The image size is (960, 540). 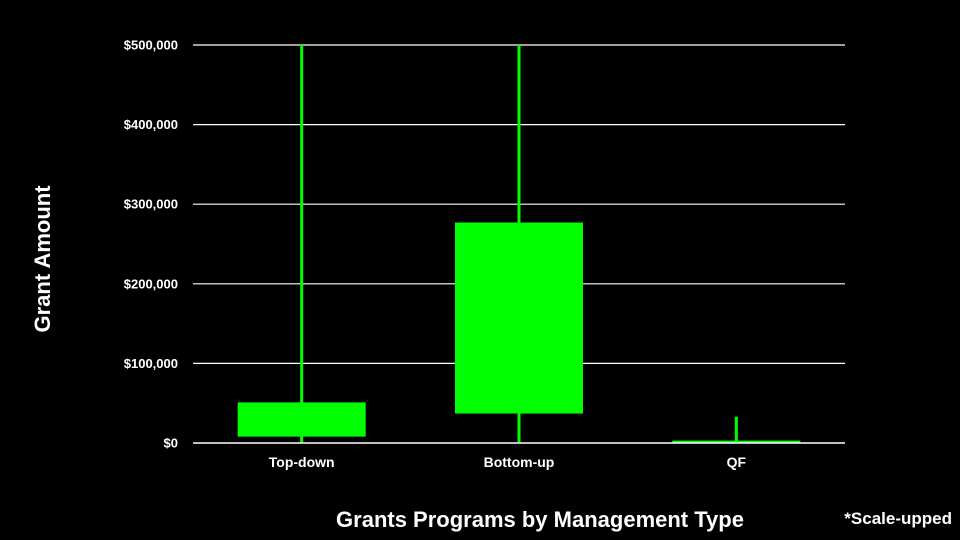 I want to click on y-tick-label: $400,000, so click(x=151, y=124).